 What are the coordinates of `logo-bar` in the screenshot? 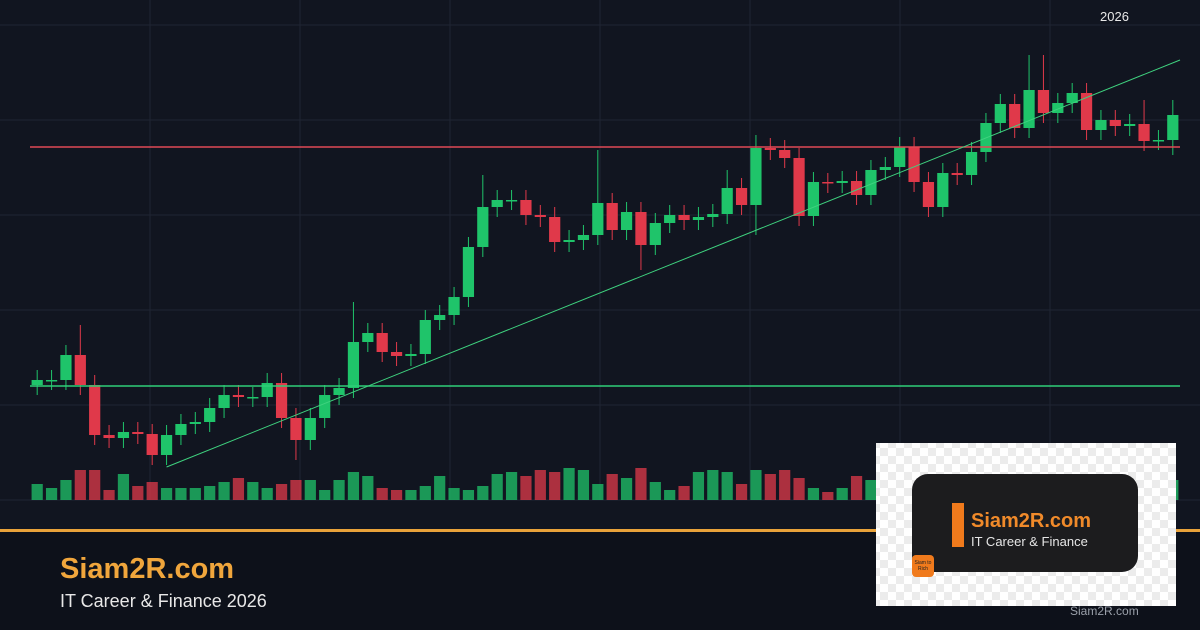 It's located at (958, 525).